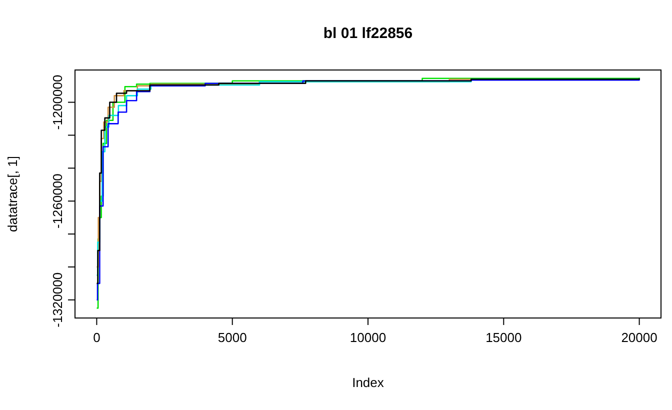  I want to click on x-axis-title: Index, so click(368, 382).